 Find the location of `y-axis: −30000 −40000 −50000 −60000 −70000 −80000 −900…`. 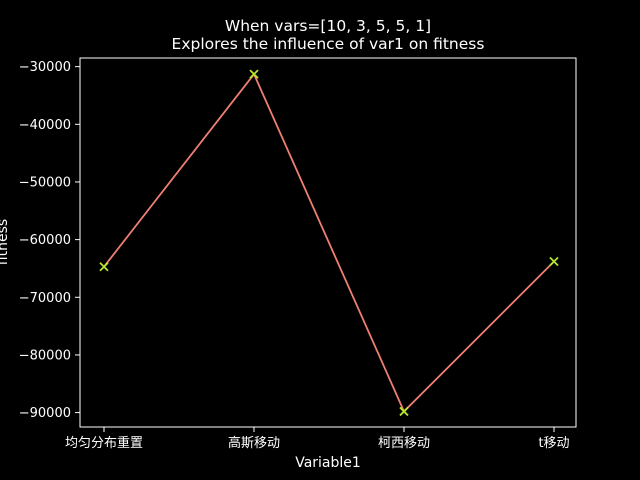

y-axis: −30000 −40000 −50000 −60000 −70000 −80000 −900… is located at coordinates (49, 240).